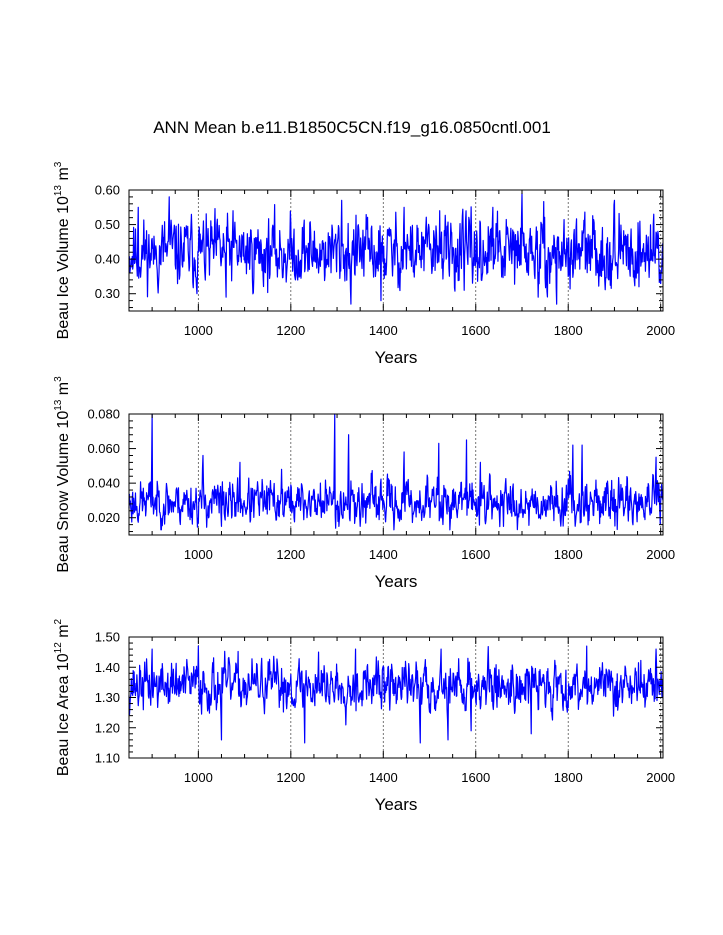  What do you see at coordinates (107, 293) in the screenshot?
I see `y-tick-label: 0.30` at bounding box center [107, 293].